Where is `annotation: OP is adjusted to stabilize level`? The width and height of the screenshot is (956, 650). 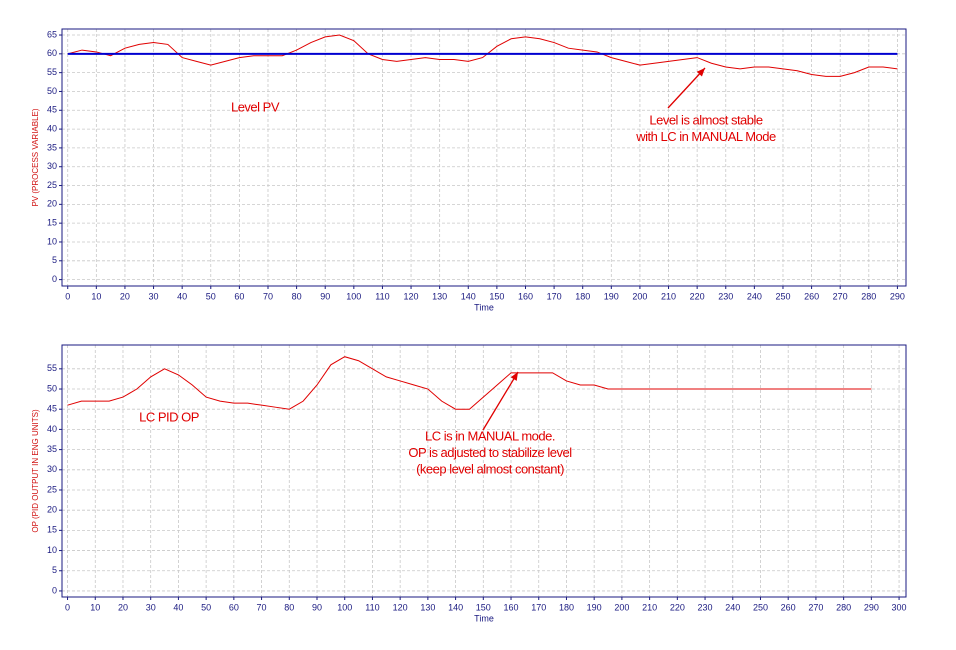
annotation: OP is adjusted to stabilize level is located at coordinates (490, 452).